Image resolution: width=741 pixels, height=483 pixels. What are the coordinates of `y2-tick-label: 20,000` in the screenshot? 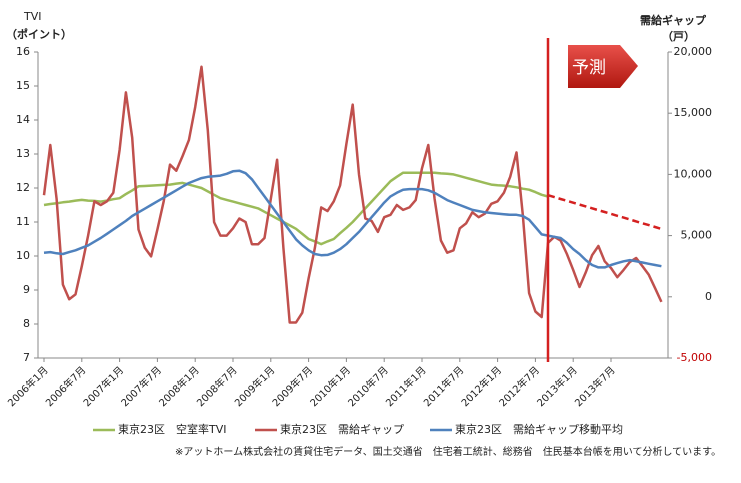 It's located at (693, 51).